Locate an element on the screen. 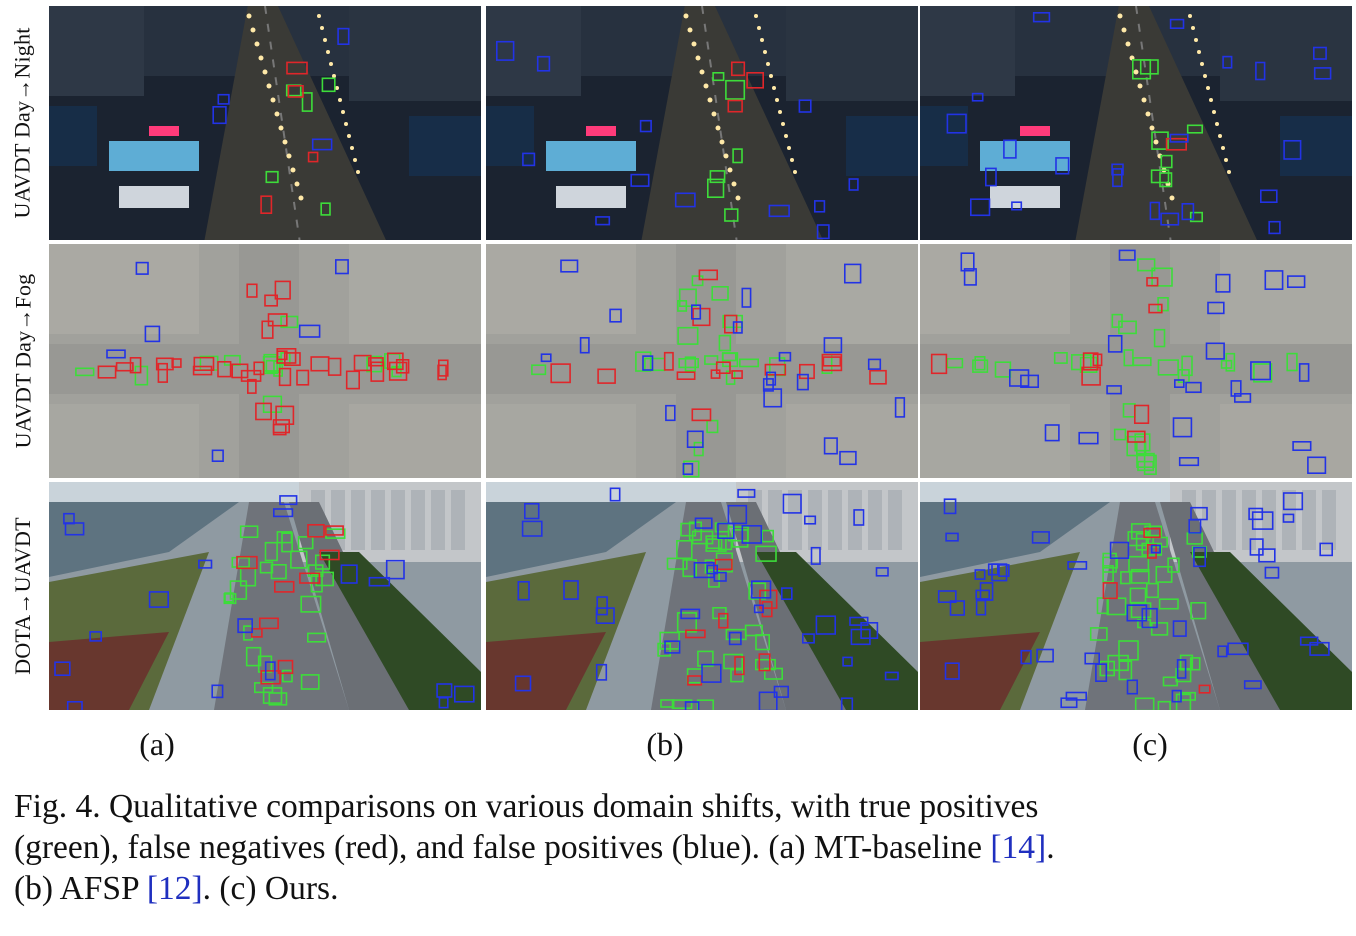 This screenshot has height=936, width=1356. column-label-a: (a) is located at coordinates (157, 744).